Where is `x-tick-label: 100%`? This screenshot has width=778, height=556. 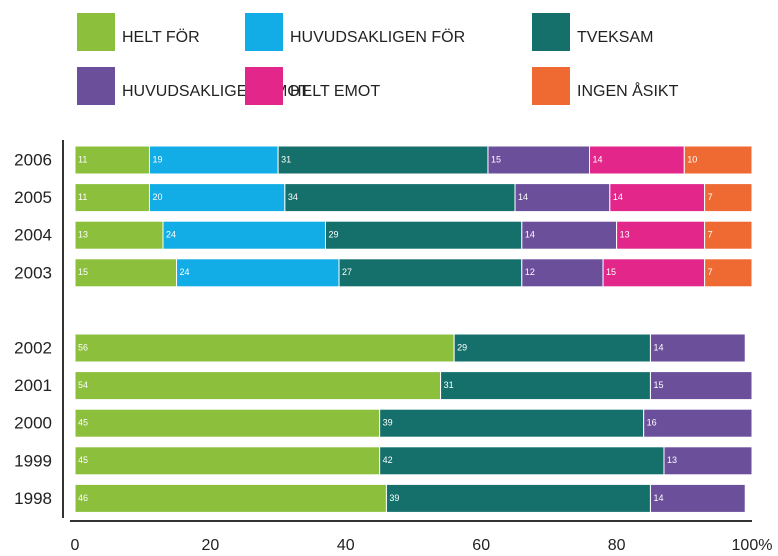 x-tick-label: 100% is located at coordinates (752, 545).